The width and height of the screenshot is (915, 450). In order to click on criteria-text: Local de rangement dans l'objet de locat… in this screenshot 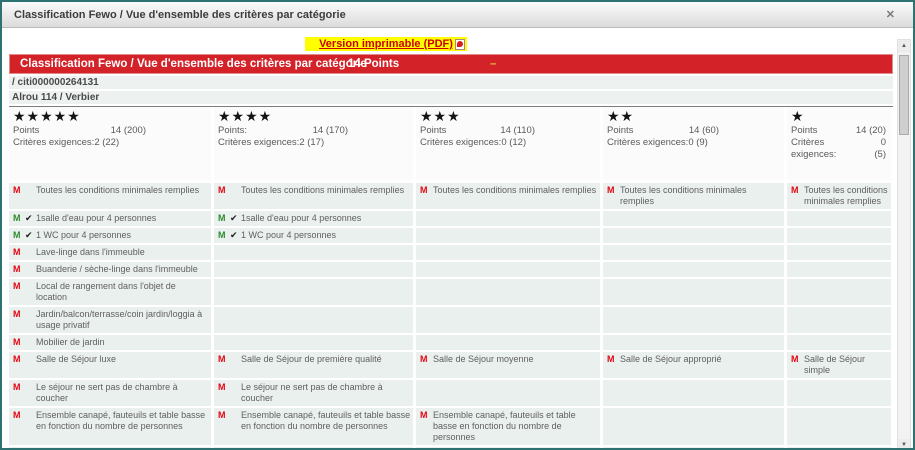, I will do `click(106, 291)`.